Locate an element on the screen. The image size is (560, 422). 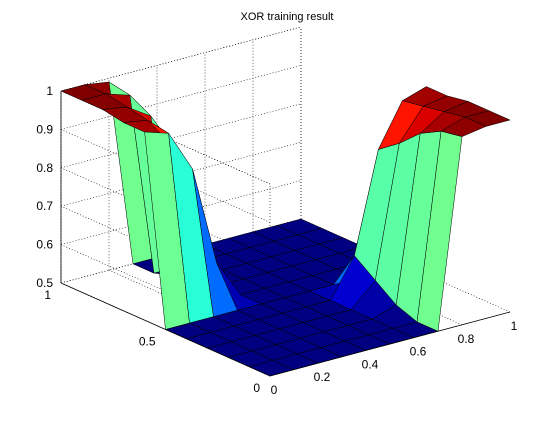
z-tick-label: 1 is located at coordinates (49, 91).